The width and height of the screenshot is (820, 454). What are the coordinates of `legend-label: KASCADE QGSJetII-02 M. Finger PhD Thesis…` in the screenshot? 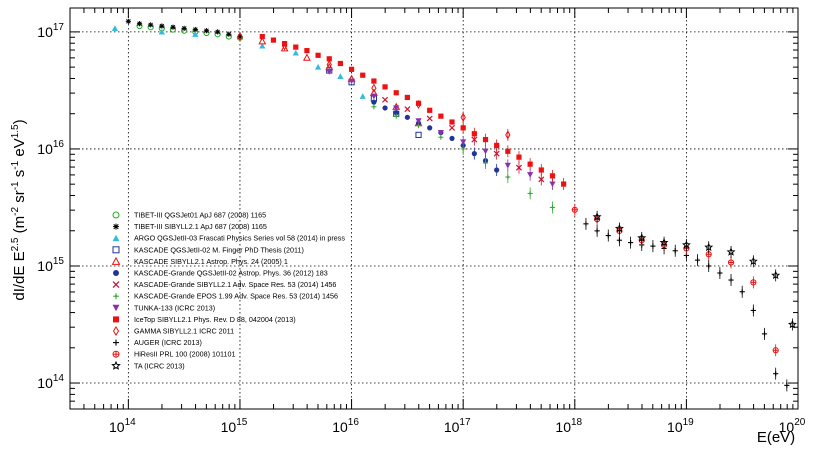 It's located at (219, 249).